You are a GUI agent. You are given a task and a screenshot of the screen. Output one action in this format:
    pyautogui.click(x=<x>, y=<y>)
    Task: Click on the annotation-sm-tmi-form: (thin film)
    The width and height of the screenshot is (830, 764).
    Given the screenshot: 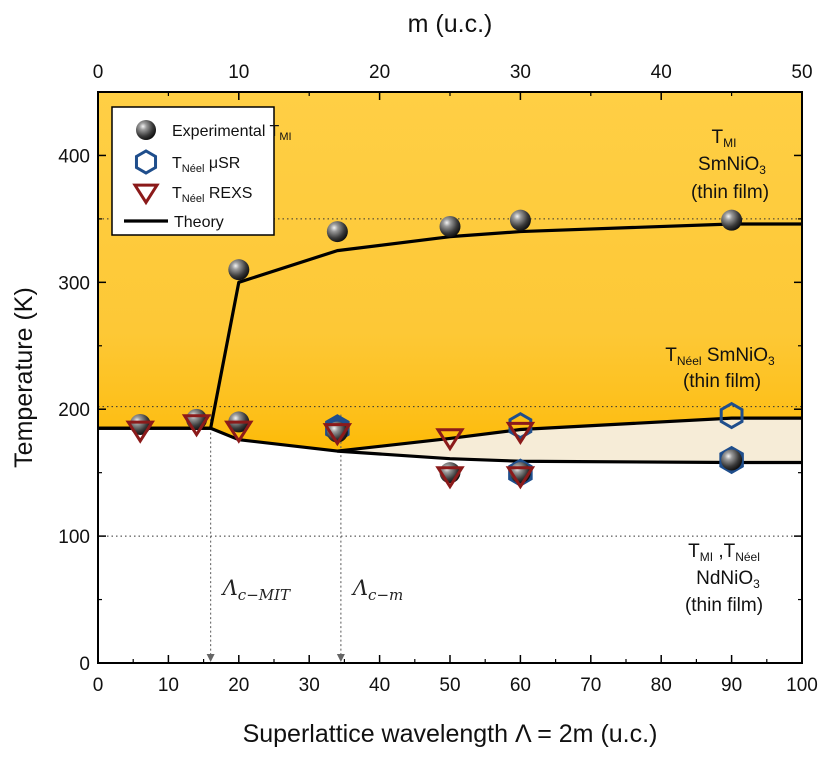 What is the action you would take?
    pyautogui.click(x=730, y=192)
    